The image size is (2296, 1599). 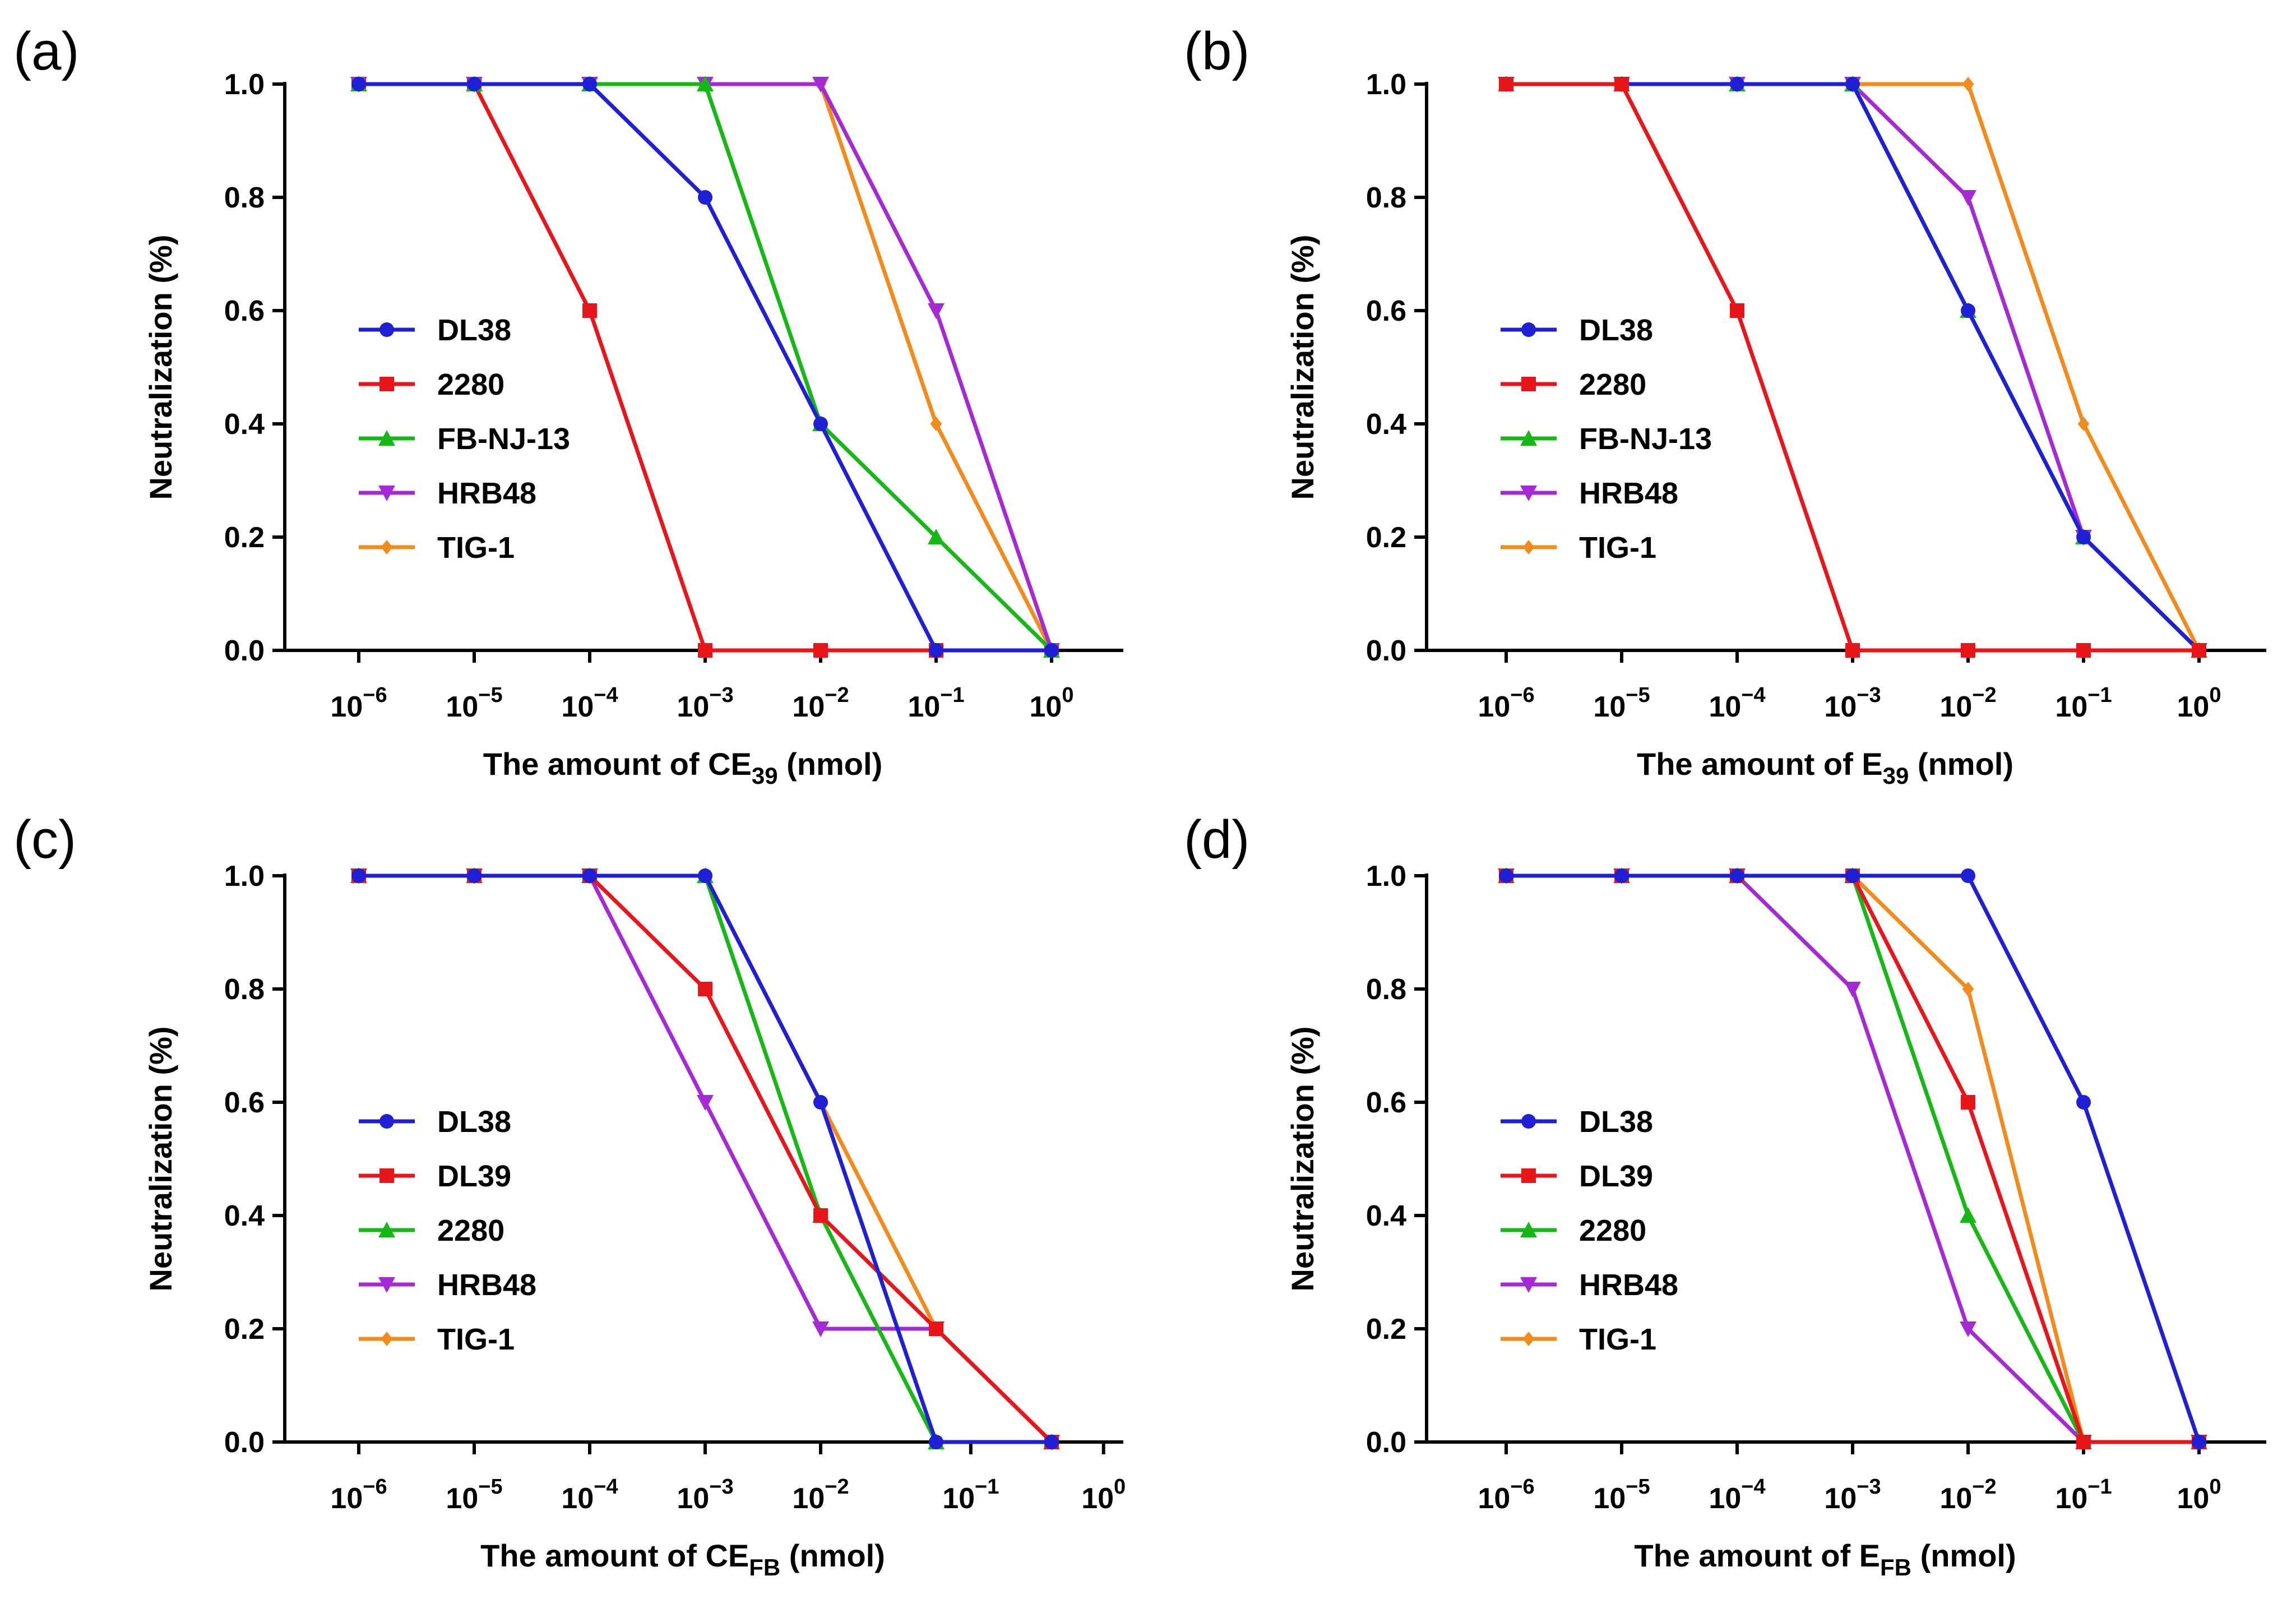 What do you see at coordinates (1825, 768) in the screenshot?
I see `x-axis-title: The amount of E39 (nmol)` at bounding box center [1825, 768].